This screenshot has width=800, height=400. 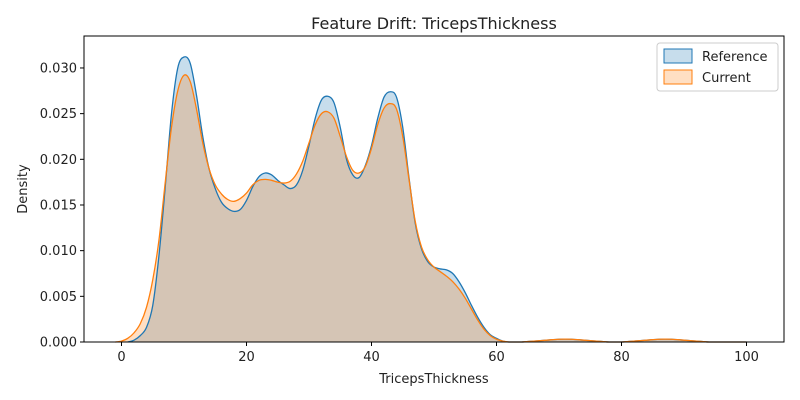 What do you see at coordinates (746, 357) in the screenshot?
I see `x-tick-label: 100` at bounding box center [746, 357].